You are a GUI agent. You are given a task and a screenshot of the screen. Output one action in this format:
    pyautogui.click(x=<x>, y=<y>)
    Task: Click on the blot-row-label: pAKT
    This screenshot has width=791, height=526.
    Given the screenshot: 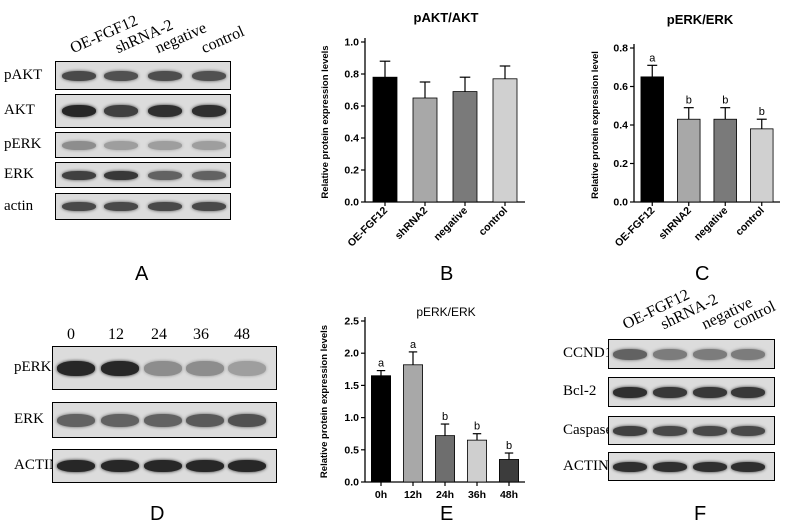 What is the action you would take?
    pyautogui.click(x=23, y=74)
    